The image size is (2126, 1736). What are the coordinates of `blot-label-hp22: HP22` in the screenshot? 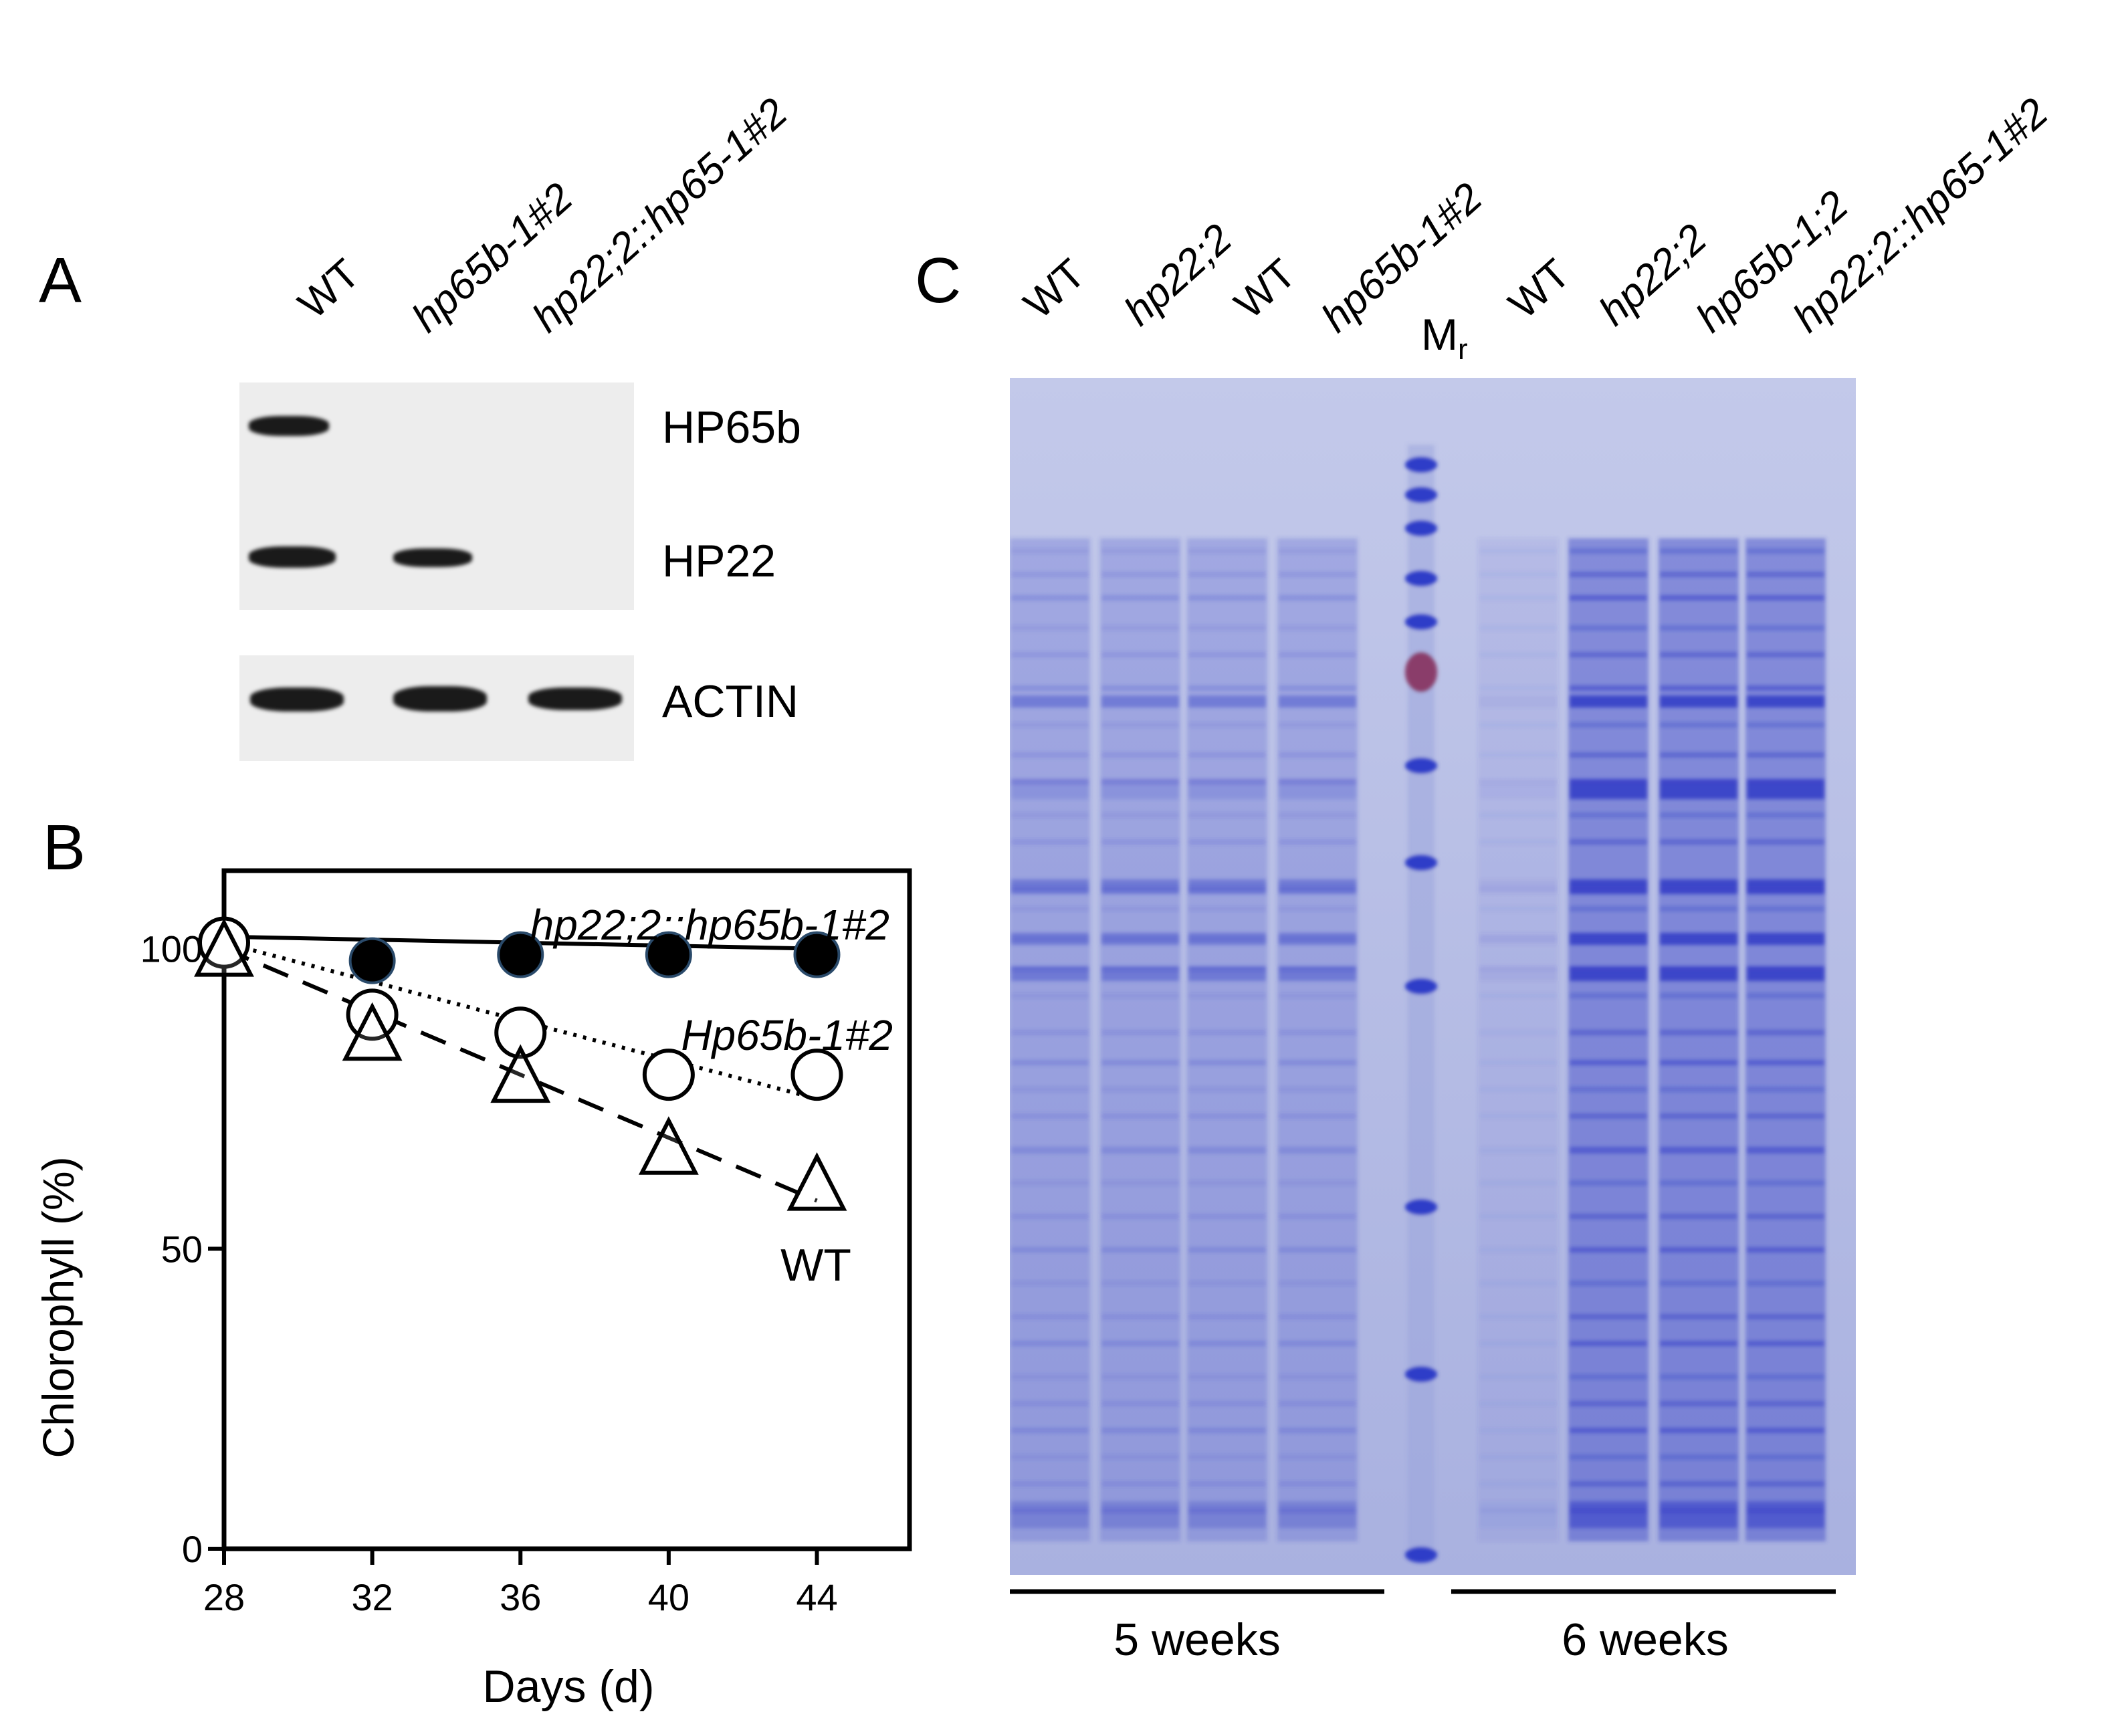 It's located at (719, 561).